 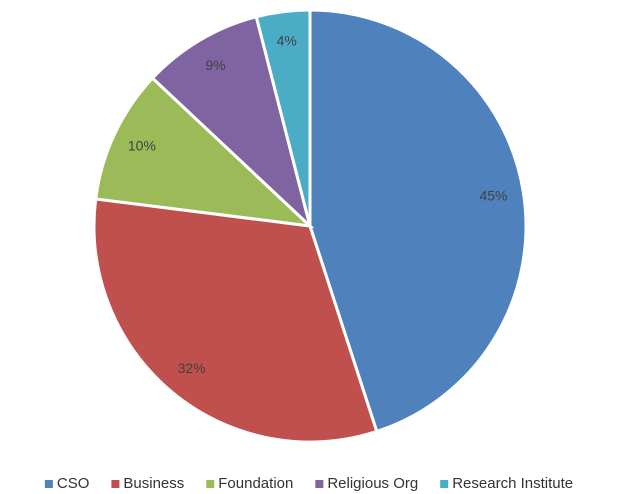 I want to click on data-label: 9%, so click(x=215, y=65).